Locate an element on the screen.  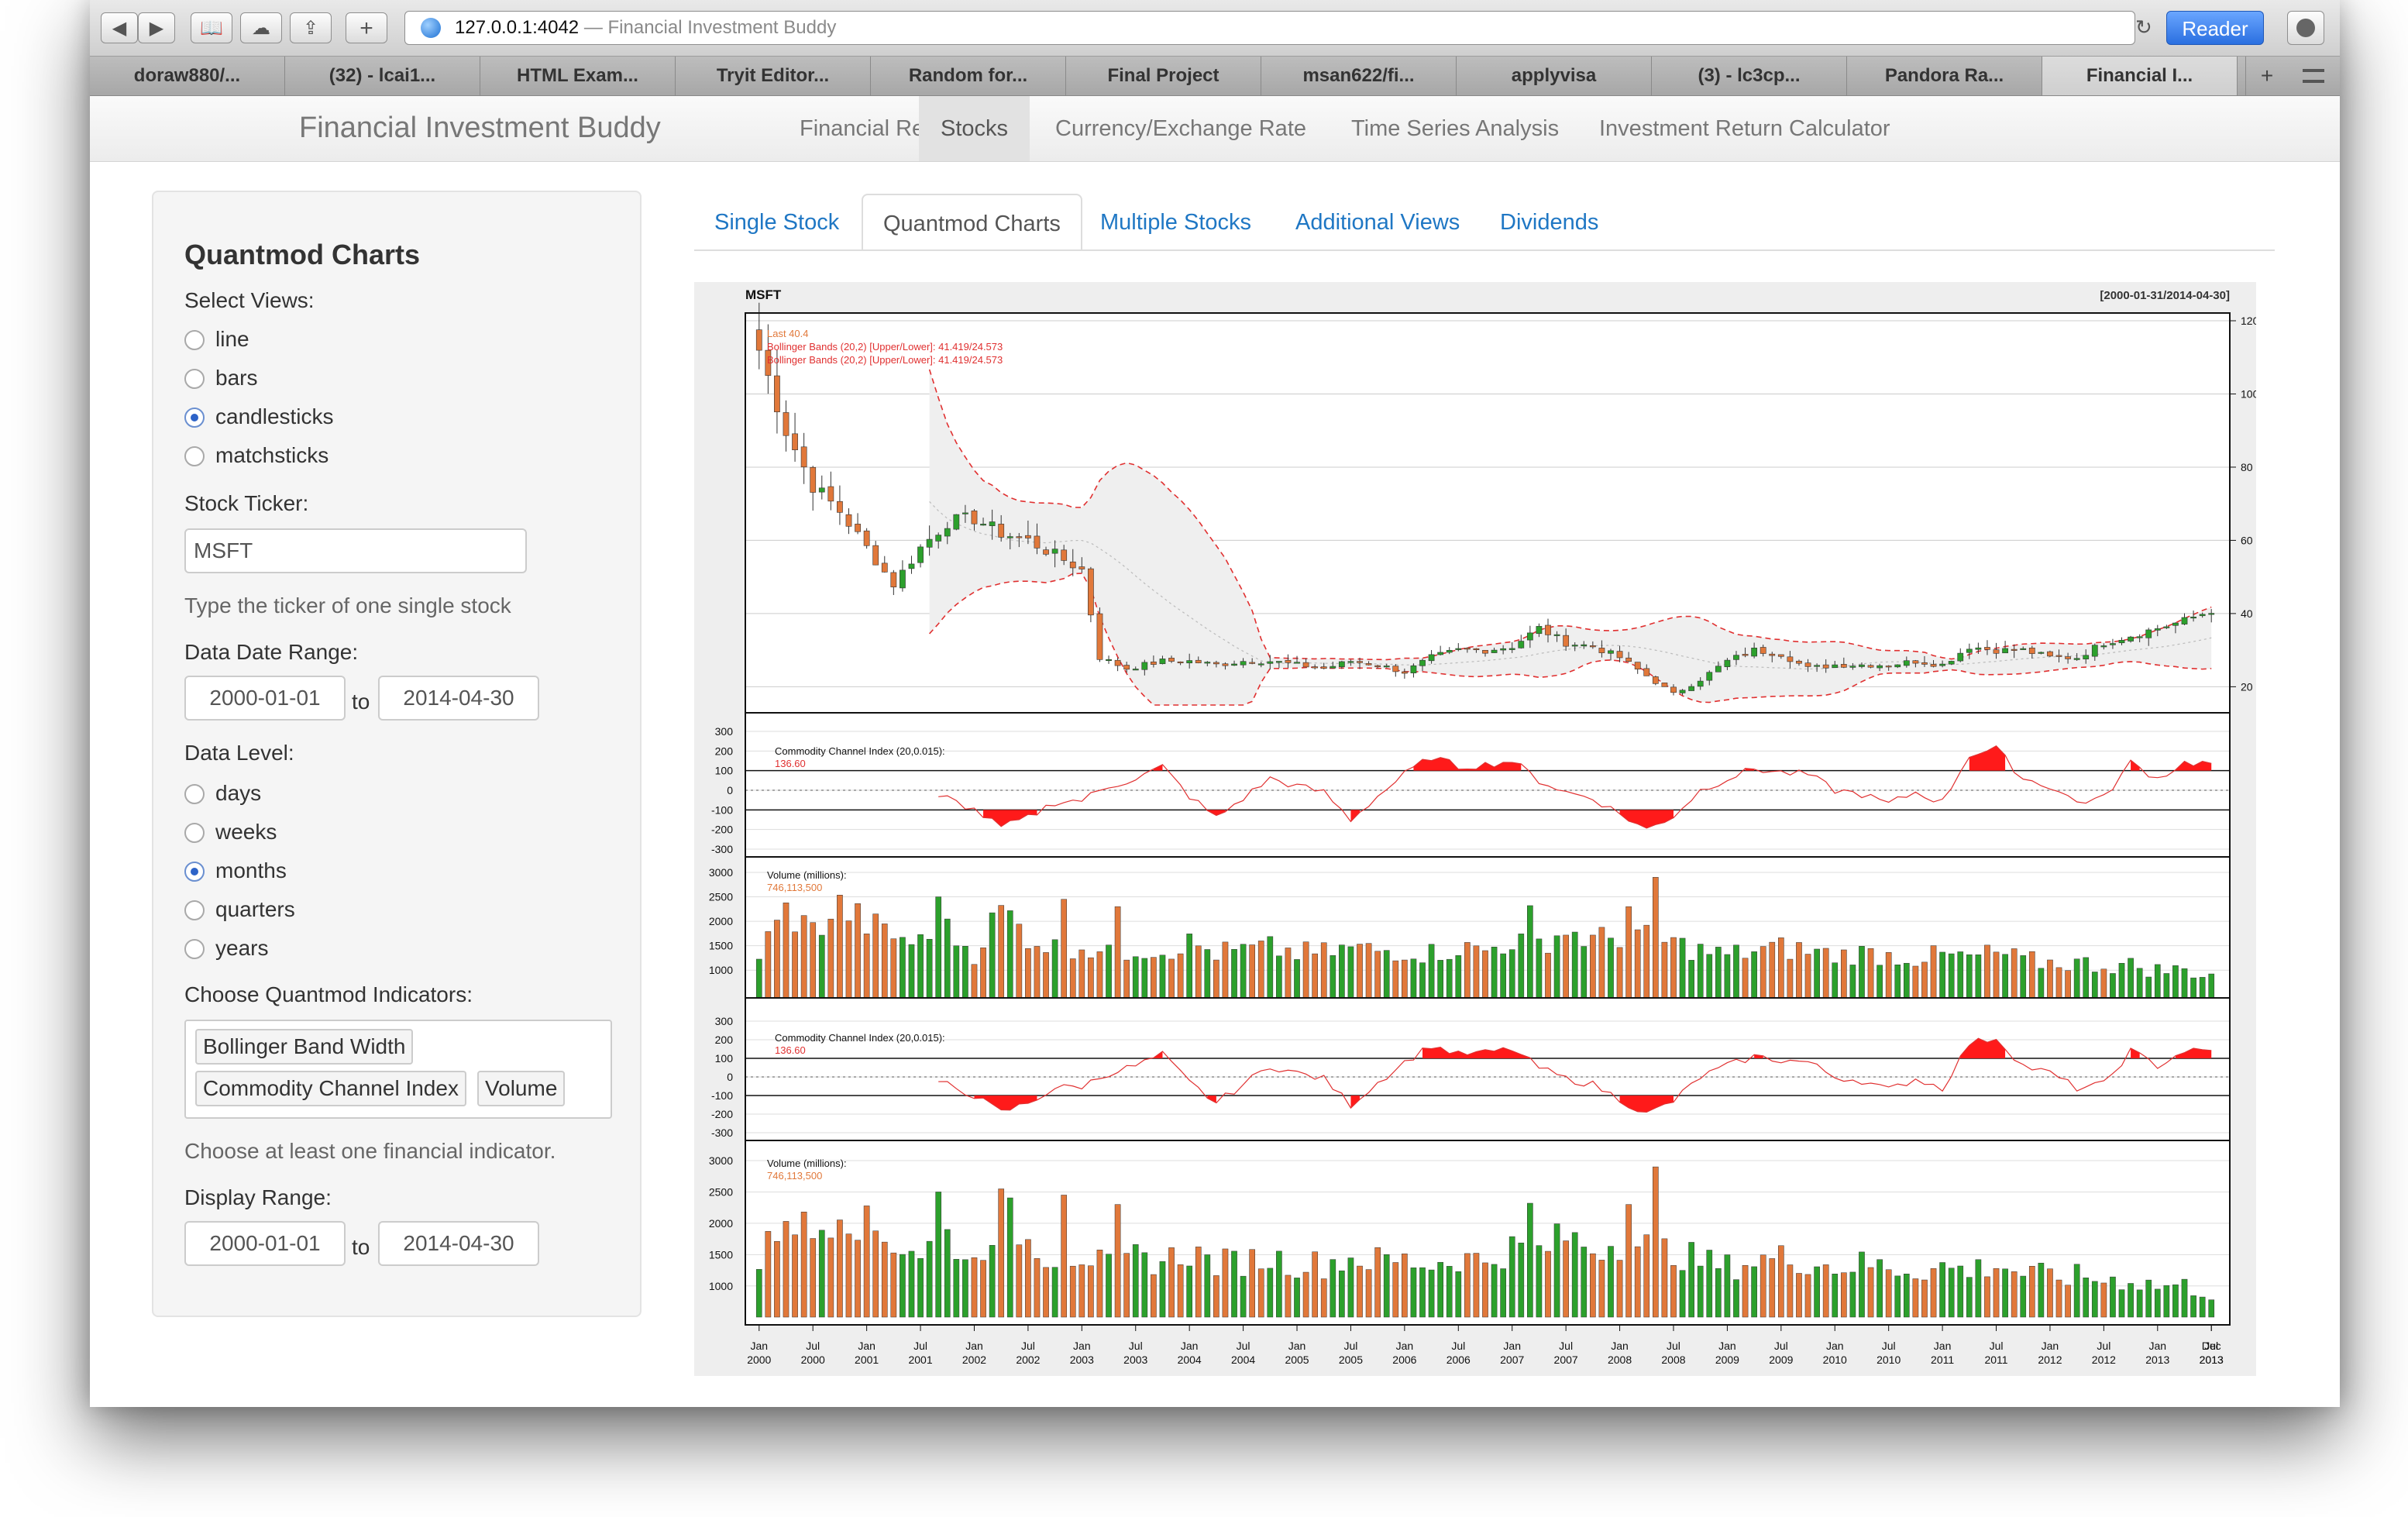
indicator-chip-bollinger: Bollinger Band Width is located at coordinates (304, 1047).